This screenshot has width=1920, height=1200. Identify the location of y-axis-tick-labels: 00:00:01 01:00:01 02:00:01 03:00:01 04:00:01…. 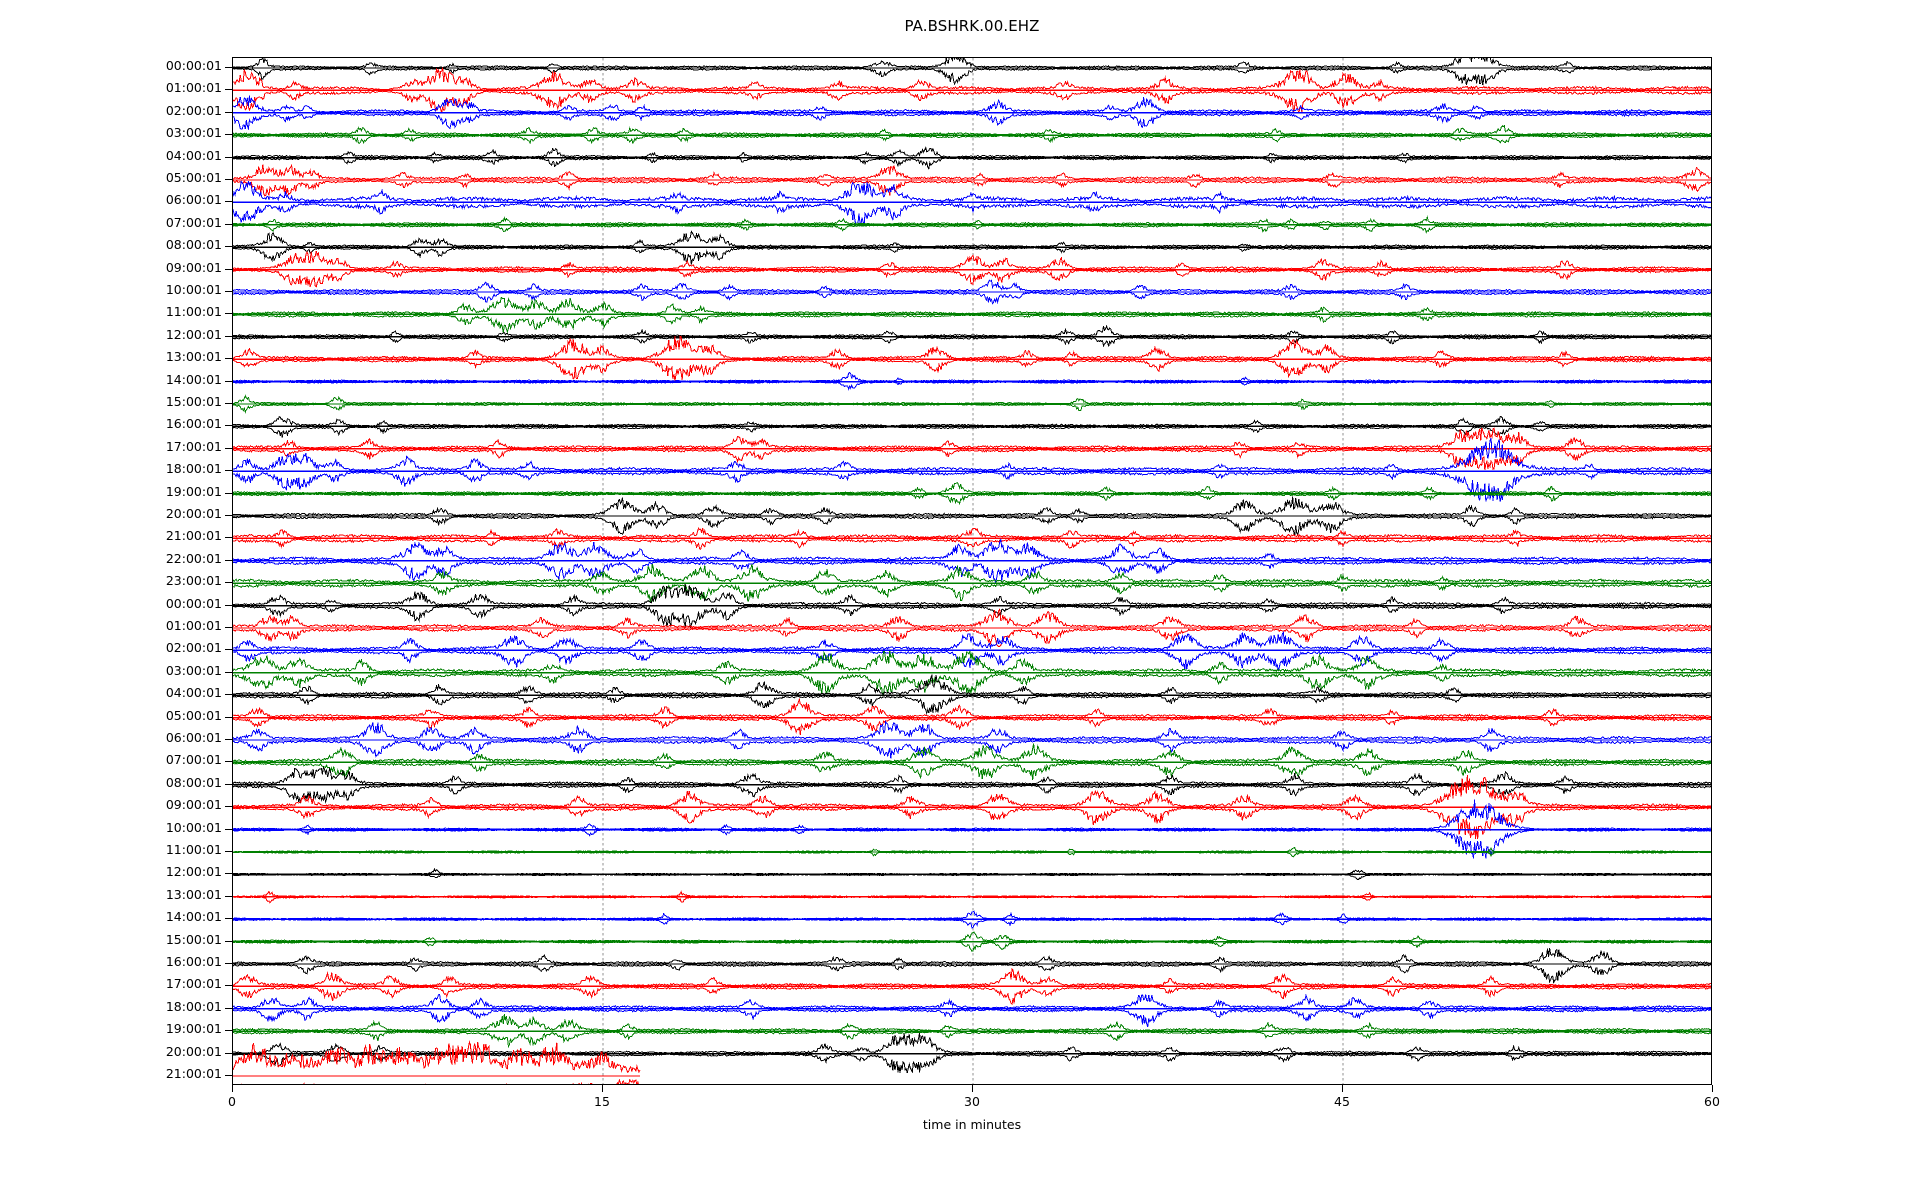
(111, 600).